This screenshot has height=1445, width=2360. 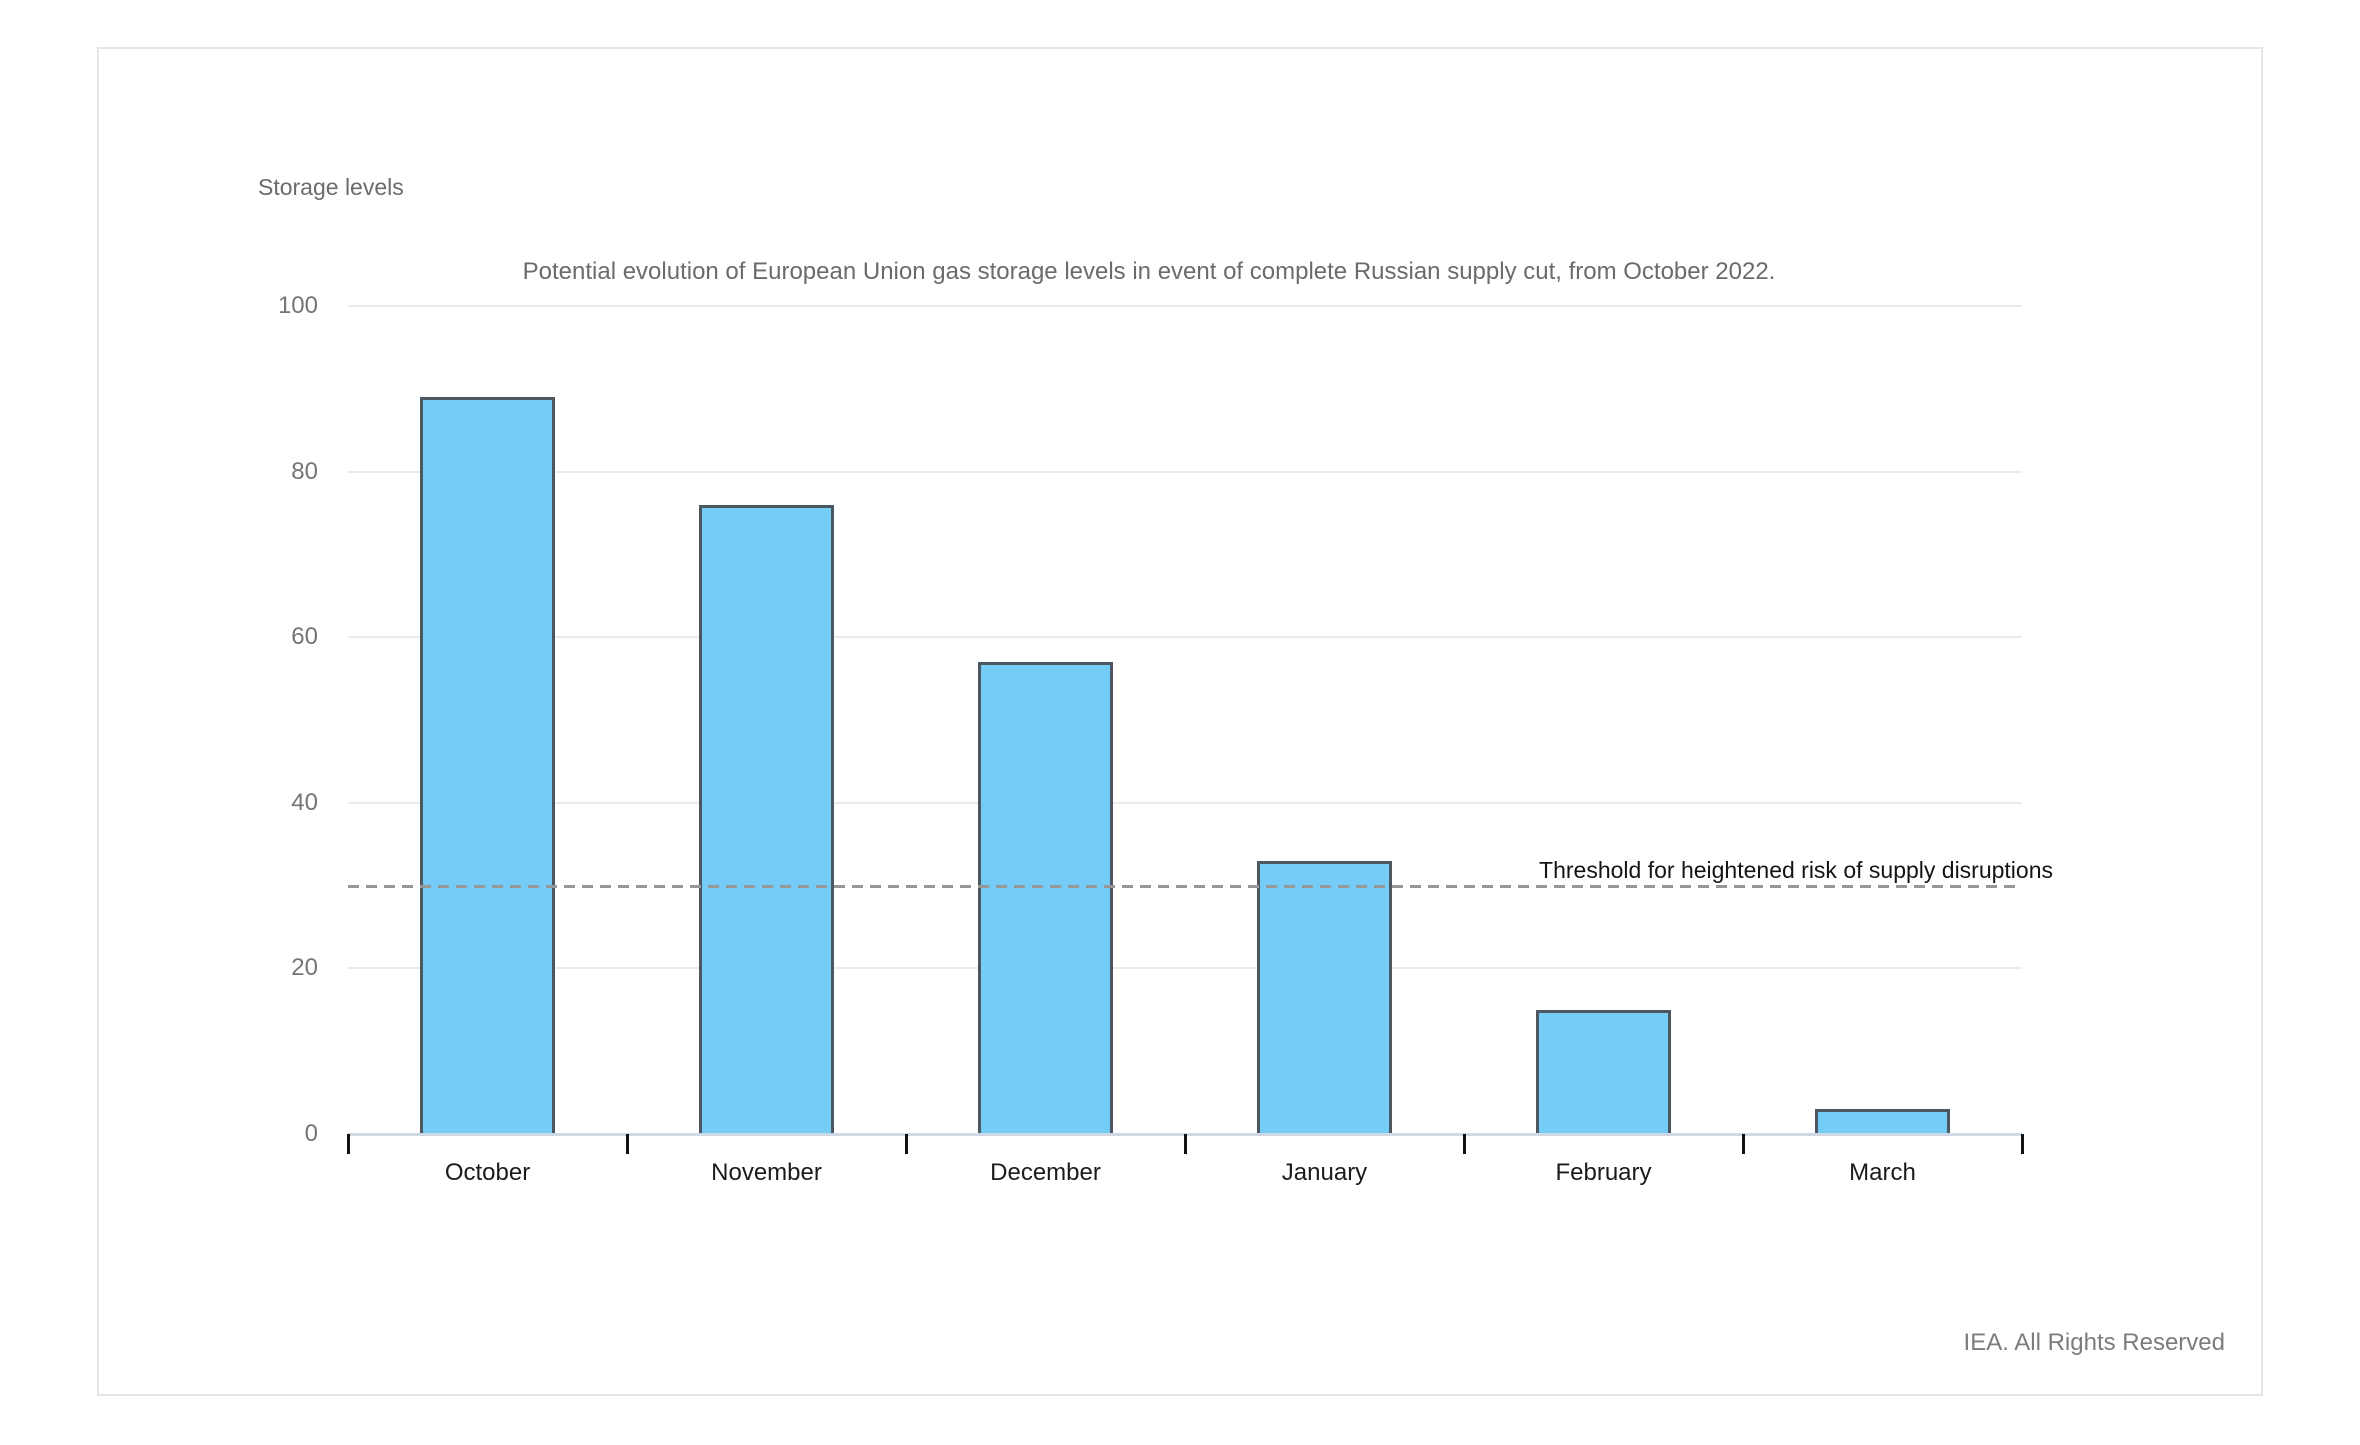 I want to click on y-axis-tick-label-20: 20, so click(x=304, y=968).